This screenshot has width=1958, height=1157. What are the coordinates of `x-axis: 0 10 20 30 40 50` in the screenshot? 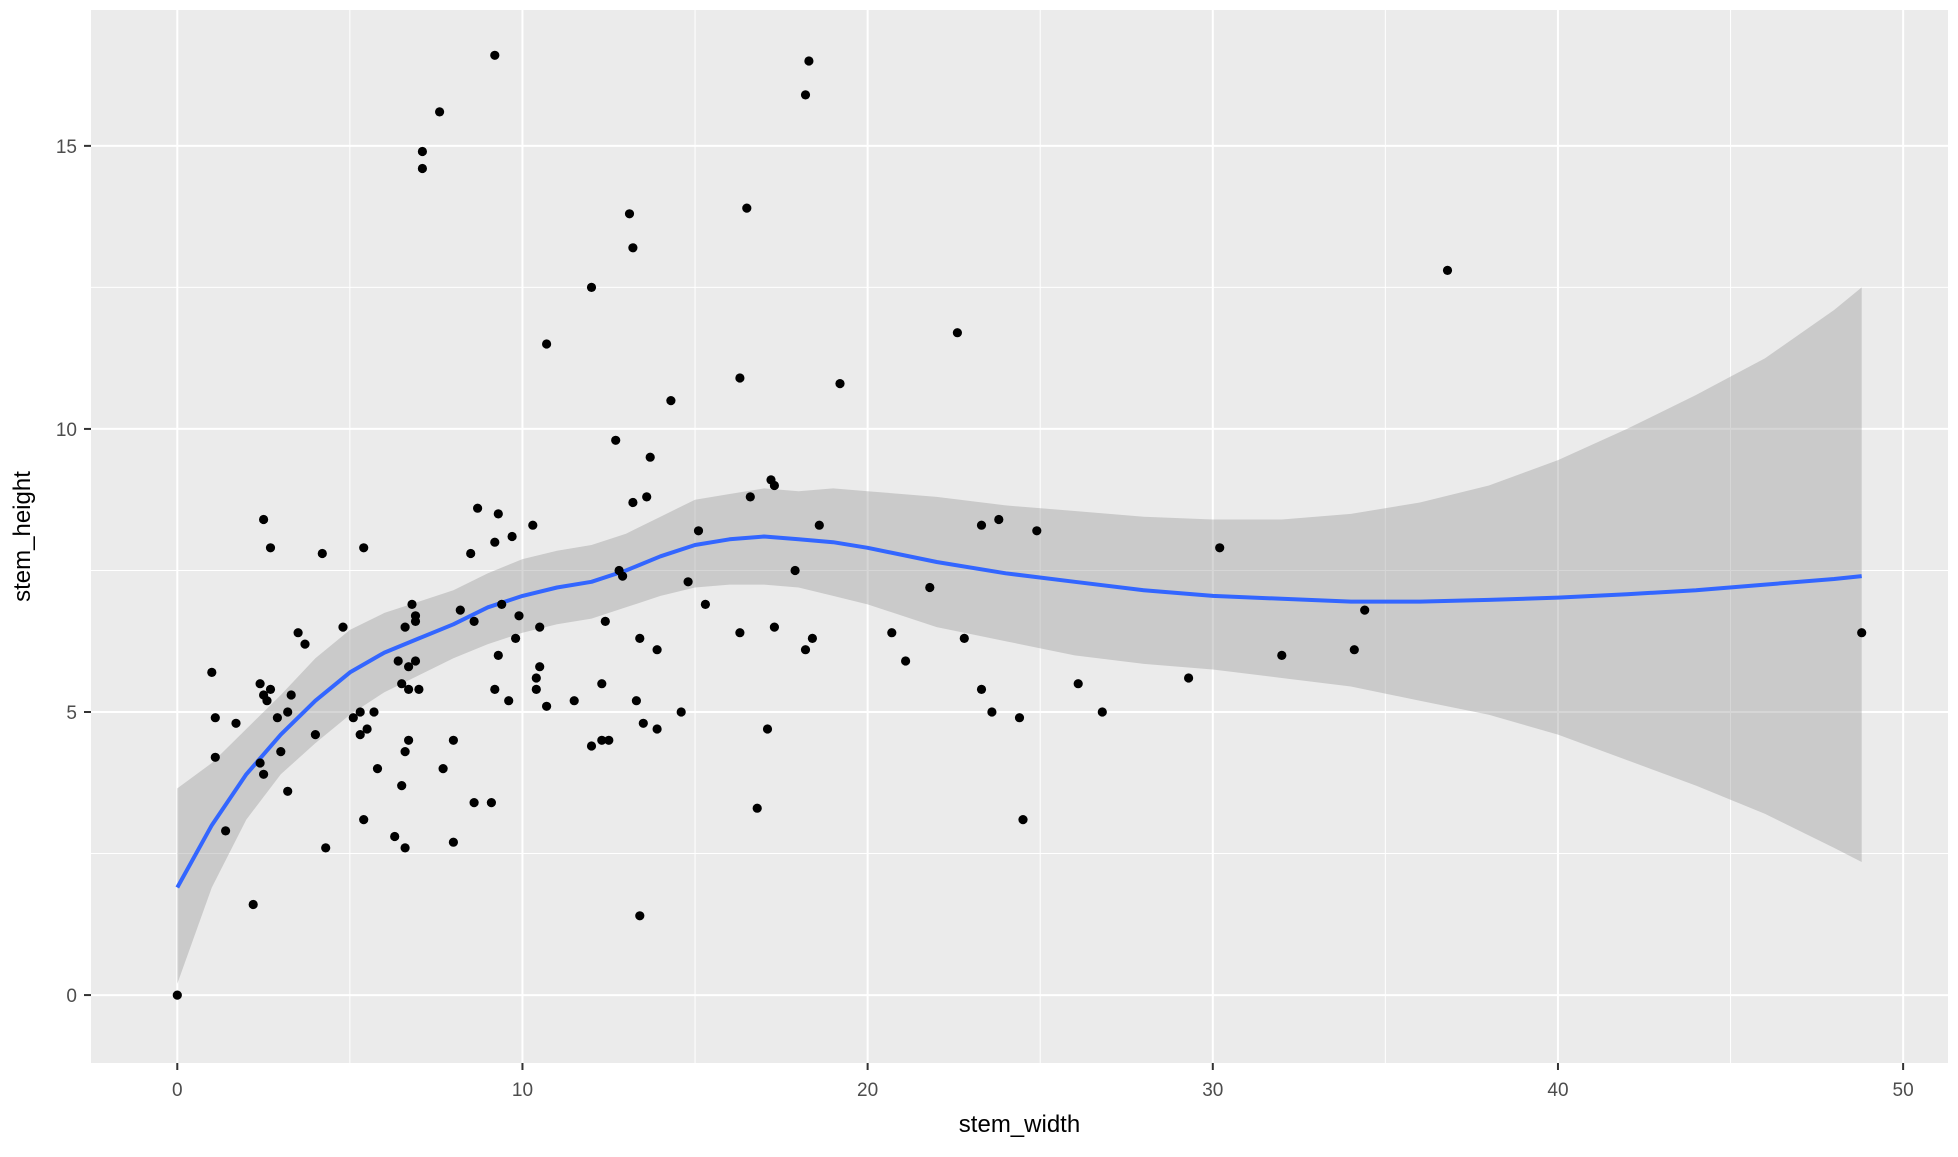 It's located at (1043, 1082).